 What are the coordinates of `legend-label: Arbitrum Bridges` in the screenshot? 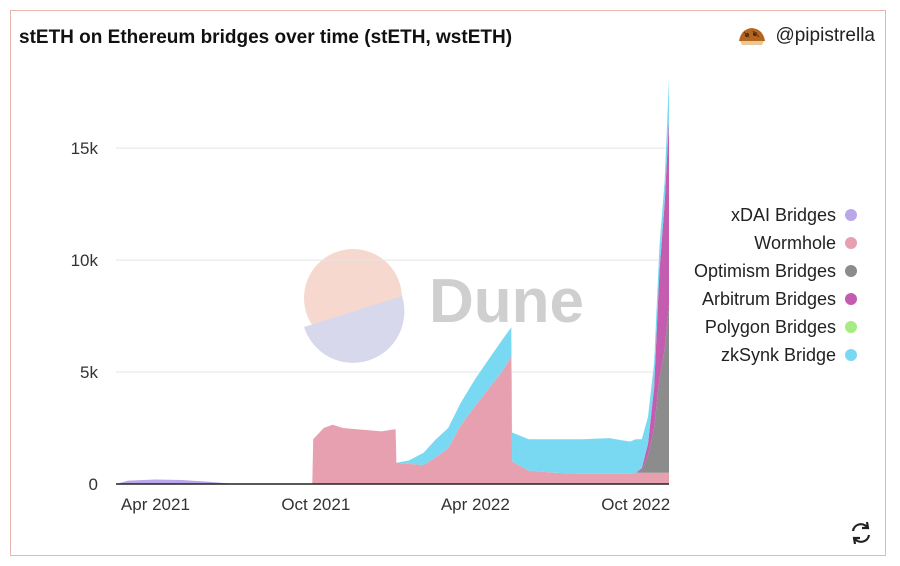 It's located at (769, 299).